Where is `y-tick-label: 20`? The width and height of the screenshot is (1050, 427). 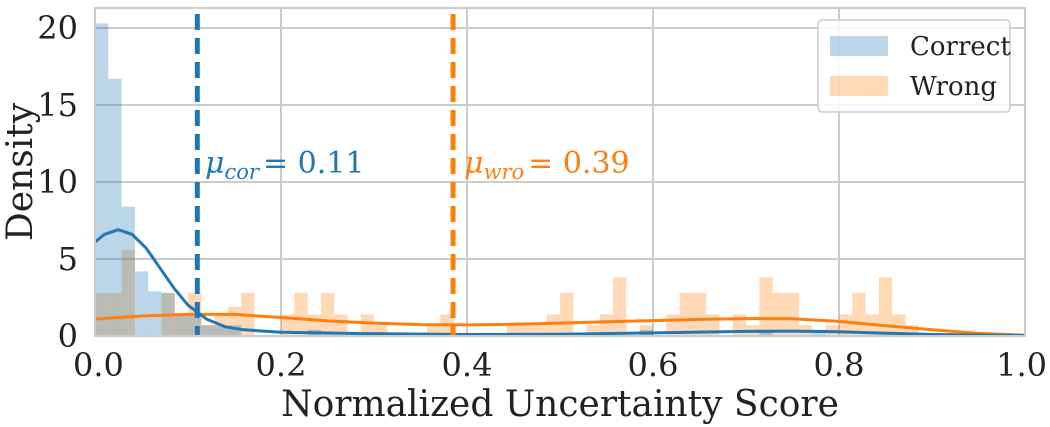 y-tick-label: 20 is located at coordinates (57, 28).